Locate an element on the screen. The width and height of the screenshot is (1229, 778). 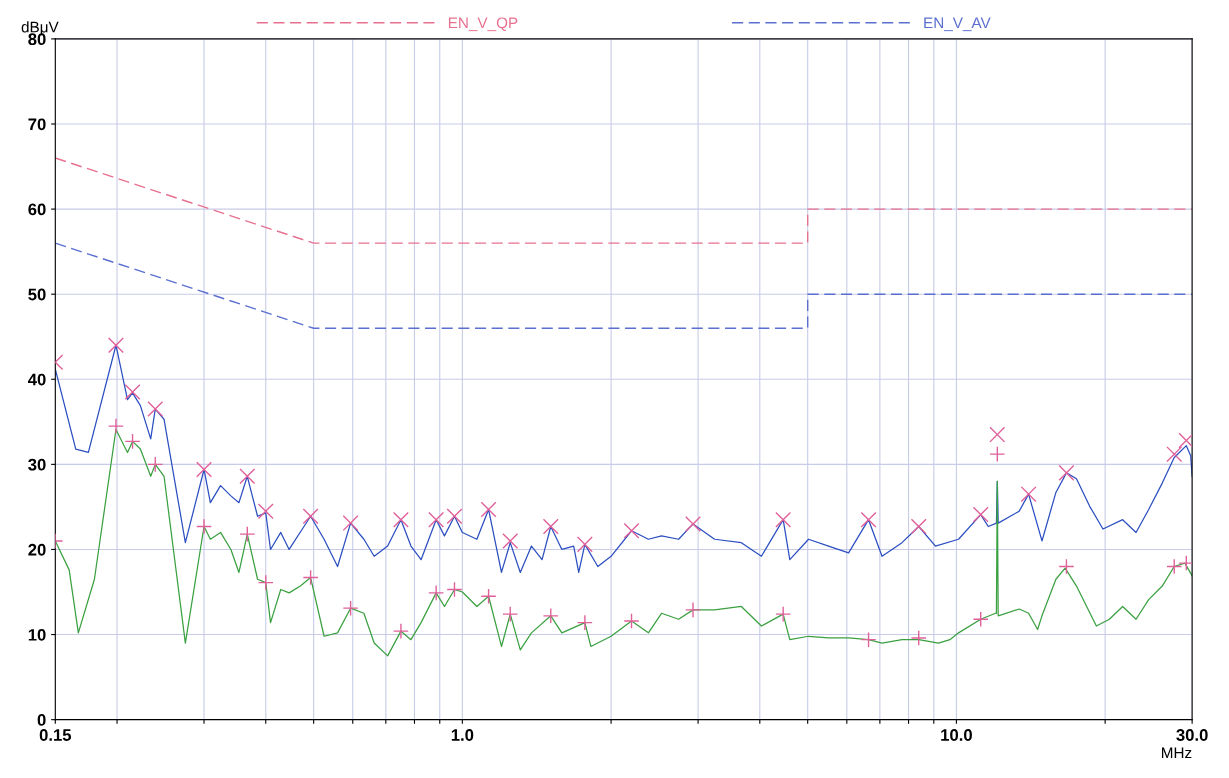
x-tick-label: 1.0 is located at coordinates (462, 735).